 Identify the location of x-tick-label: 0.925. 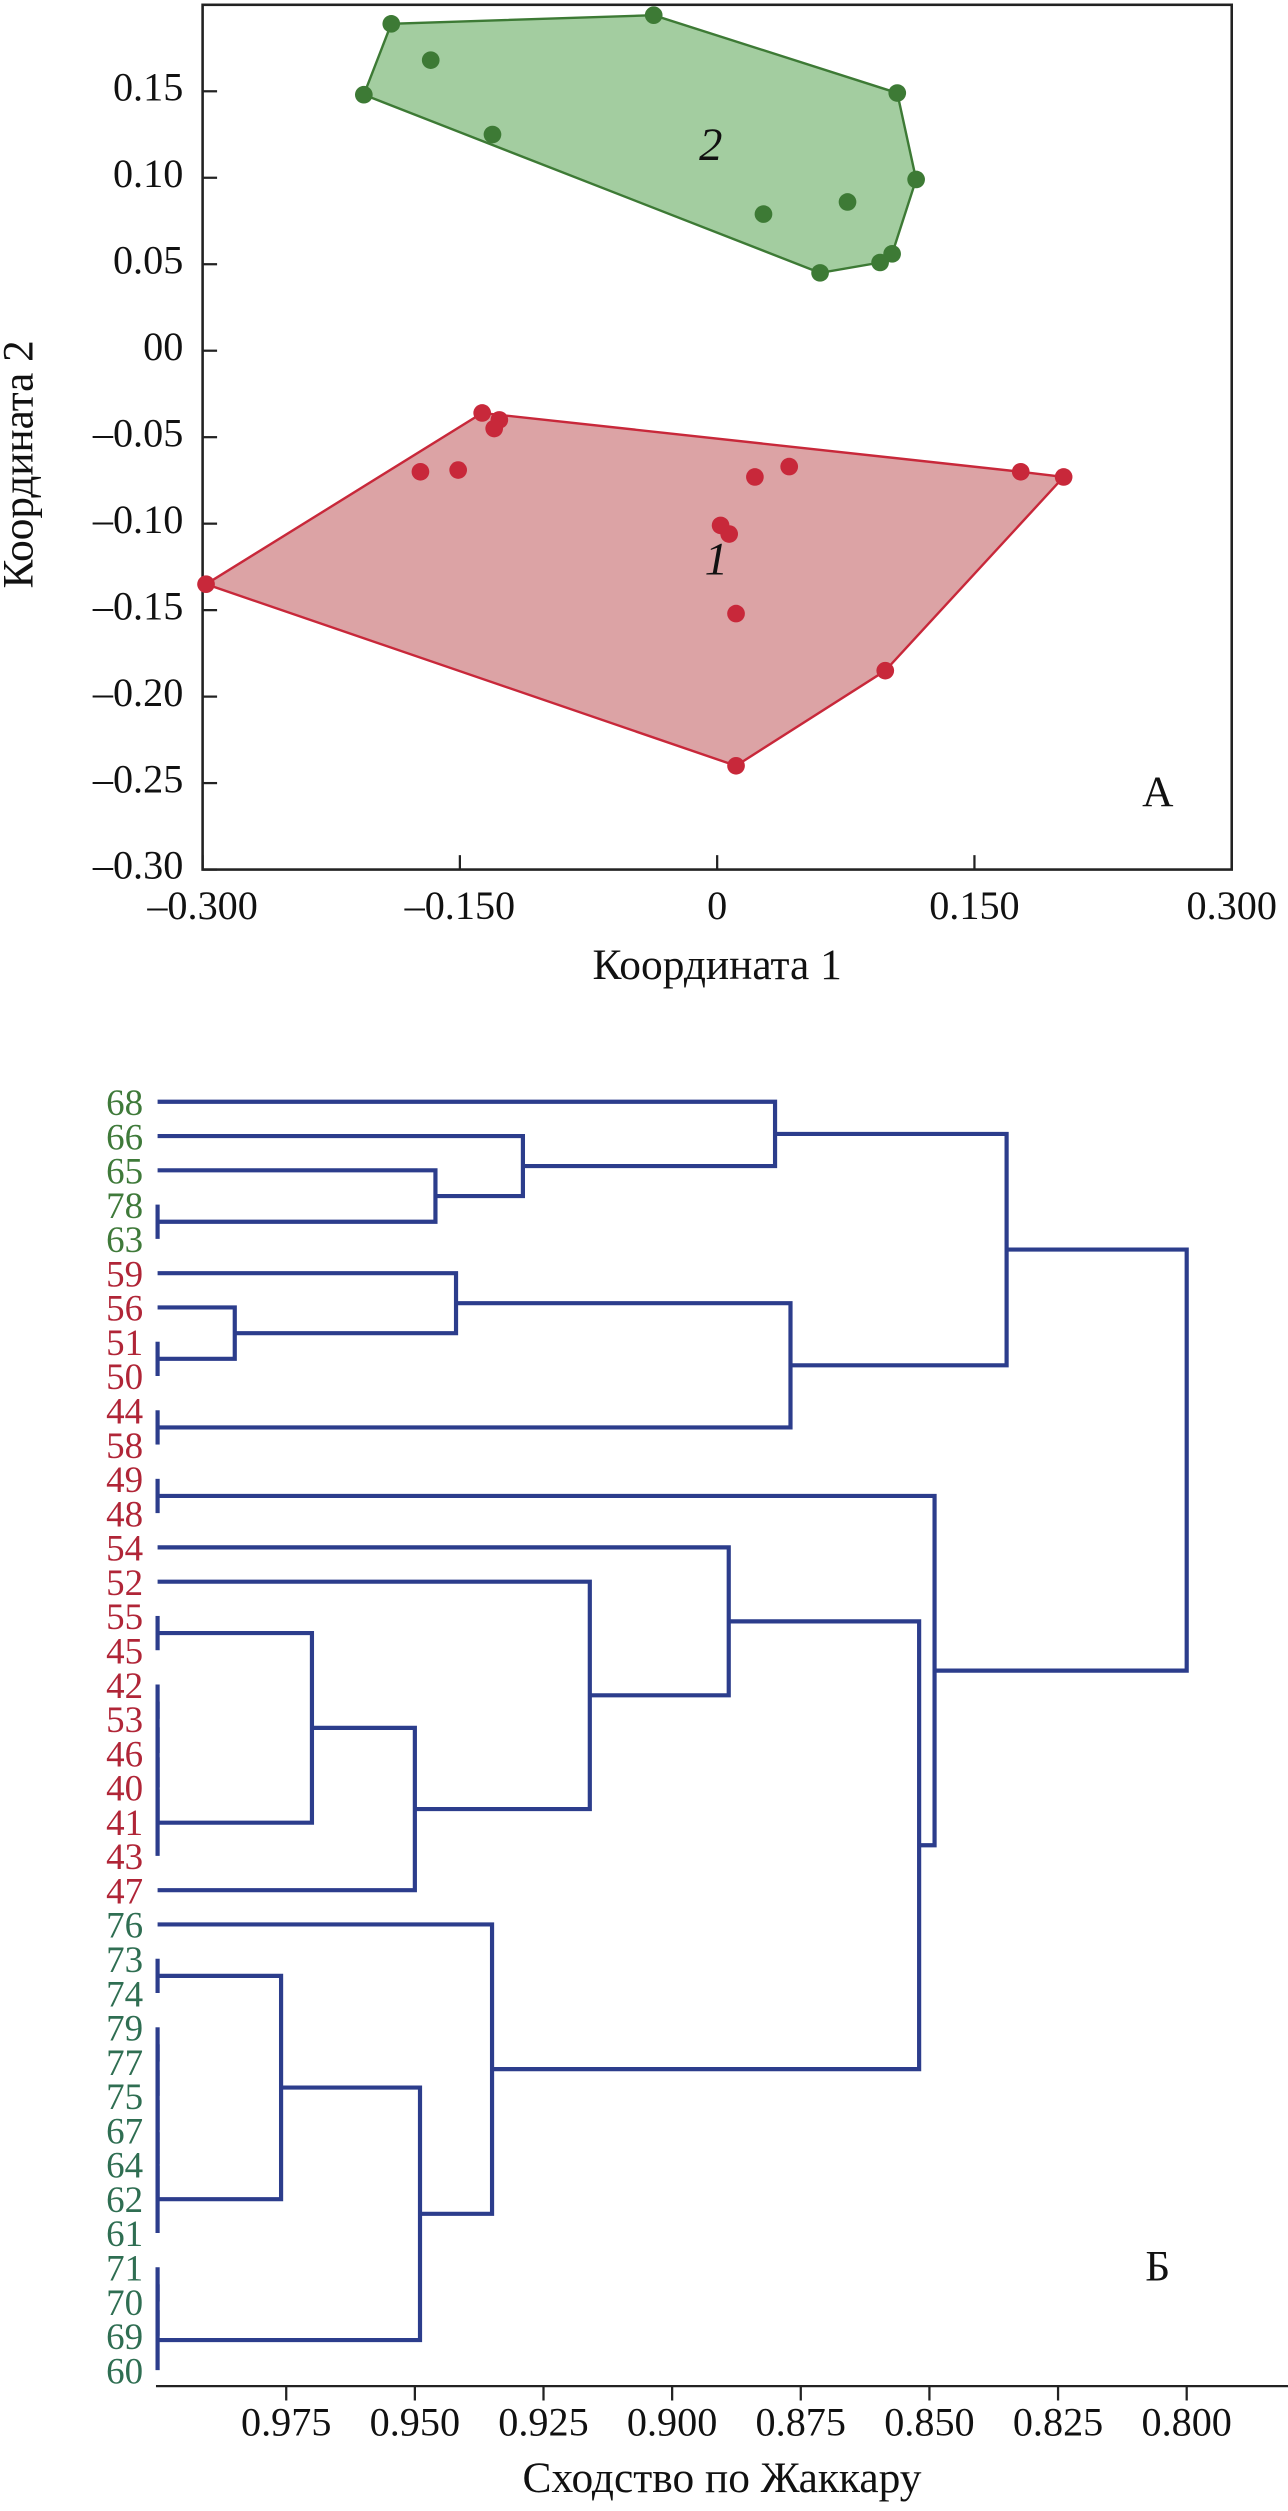
(543, 2421).